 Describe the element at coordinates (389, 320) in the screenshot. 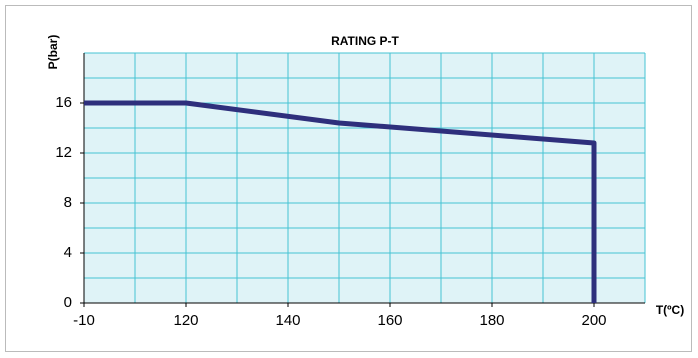

I see `x-tick-label: 160` at that location.